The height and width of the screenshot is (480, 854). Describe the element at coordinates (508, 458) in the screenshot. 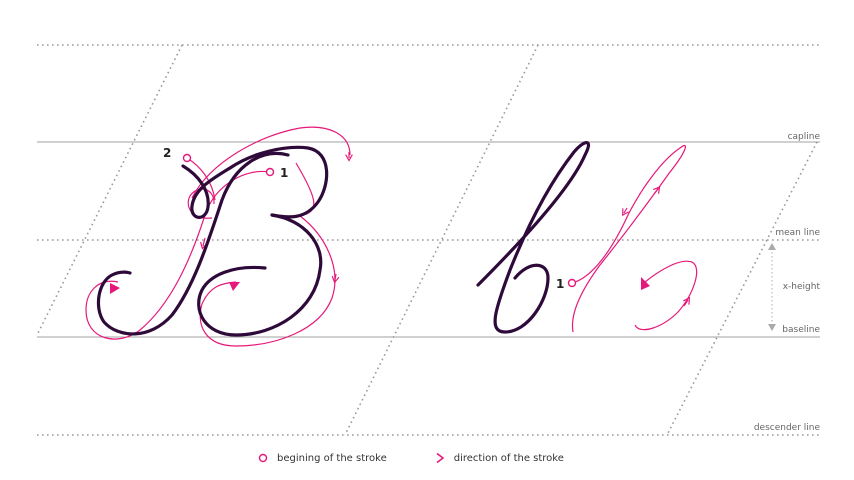

I see `legend-direction-label: direction of the stroke` at that location.